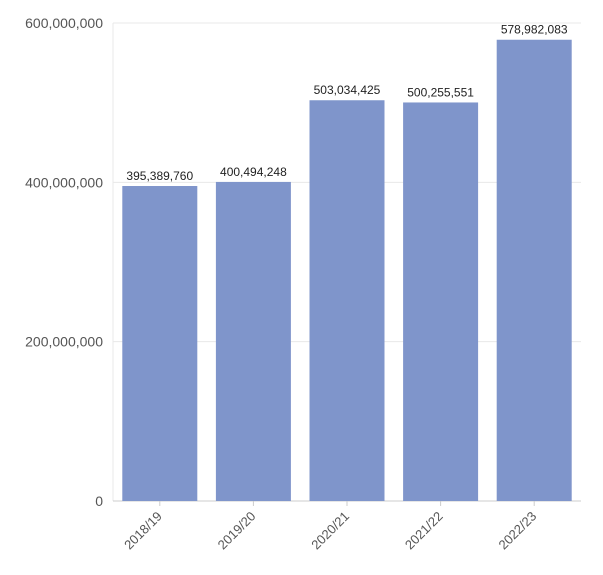  Describe the element at coordinates (99, 501) in the screenshot. I see `y-tick-label: 0` at that location.